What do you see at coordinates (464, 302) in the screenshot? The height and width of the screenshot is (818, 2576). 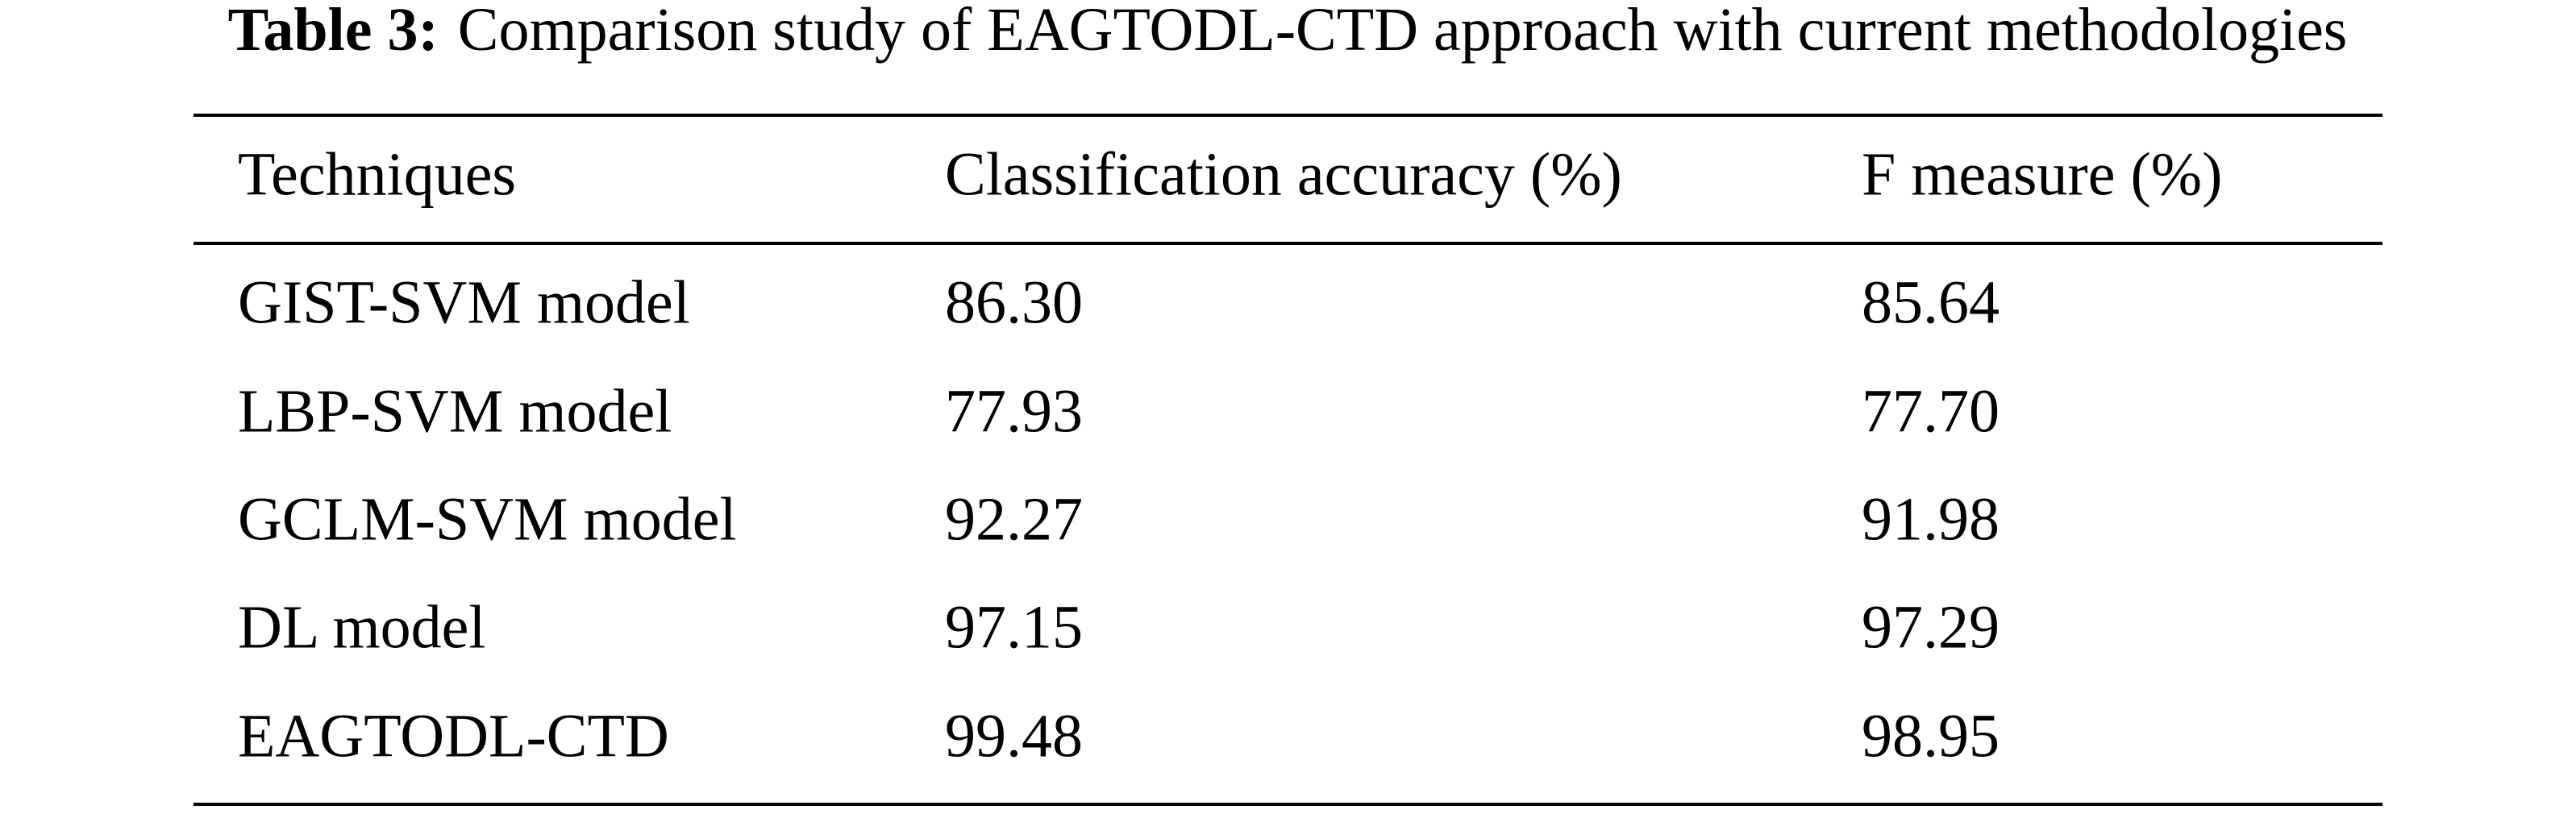 I see `technique-cell: GIST-SVM model` at bounding box center [464, 302].